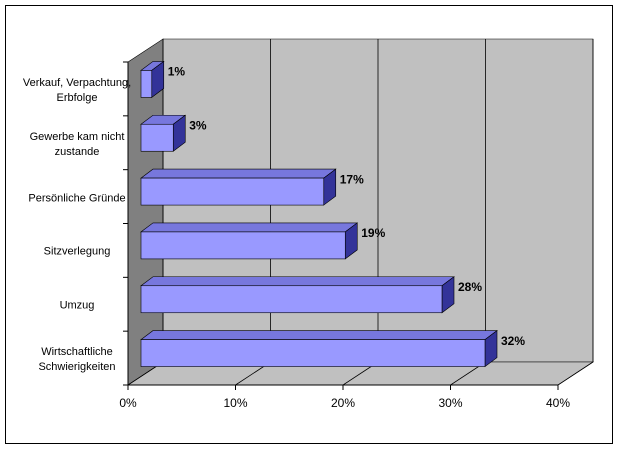 Image resolution: width=619 pixels, height=451 pixels. Describe the element at coordinates (198, 125) in the screenshot. I see `value-label: 3%` at that location.